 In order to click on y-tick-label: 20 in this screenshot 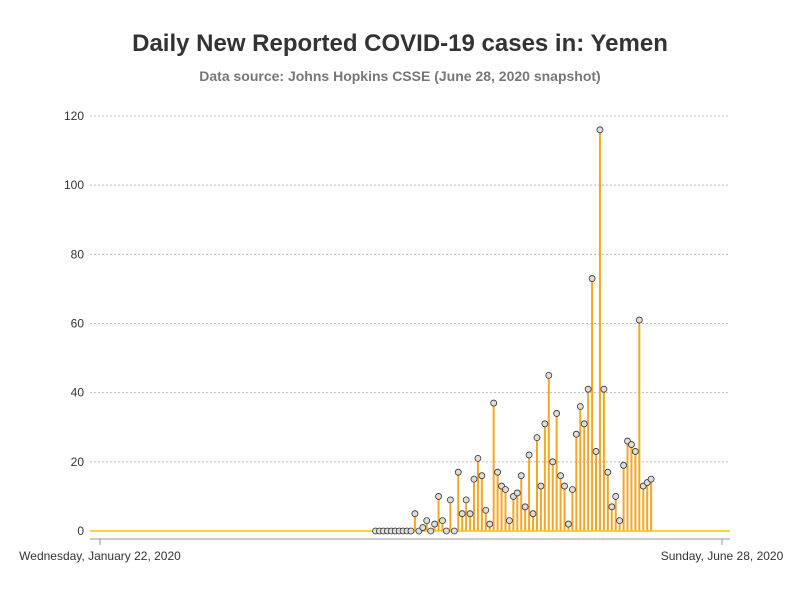, I will do `click(78, 462)`.